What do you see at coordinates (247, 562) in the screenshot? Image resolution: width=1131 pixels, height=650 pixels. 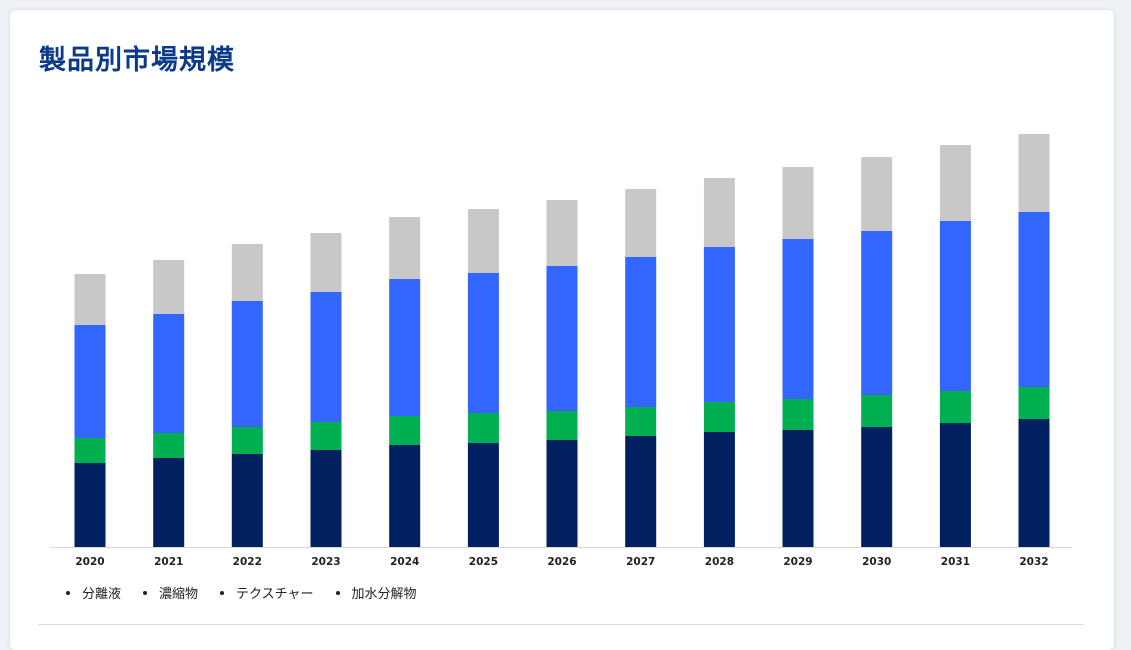 I see `x-tick-label: 2022` at bounding box center [247, 562].